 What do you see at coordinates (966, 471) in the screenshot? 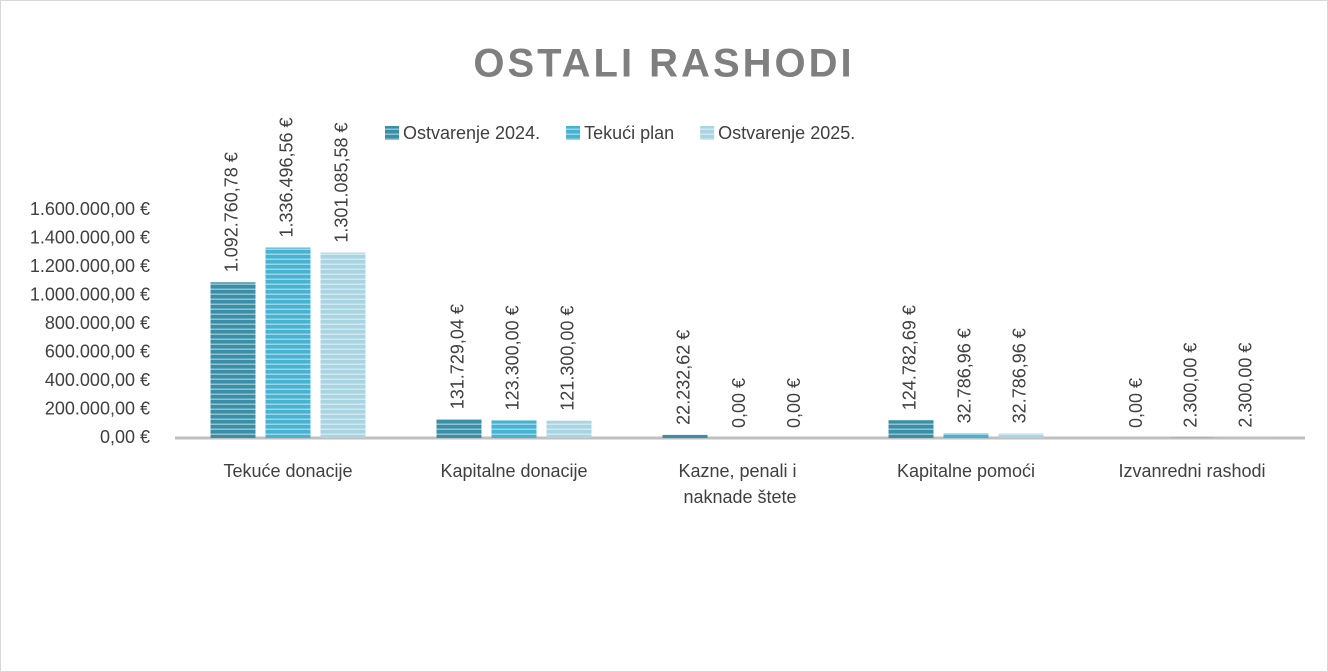
I see `x-tick-label: Kapitalne pomoći` at bounding box center [966, 471].